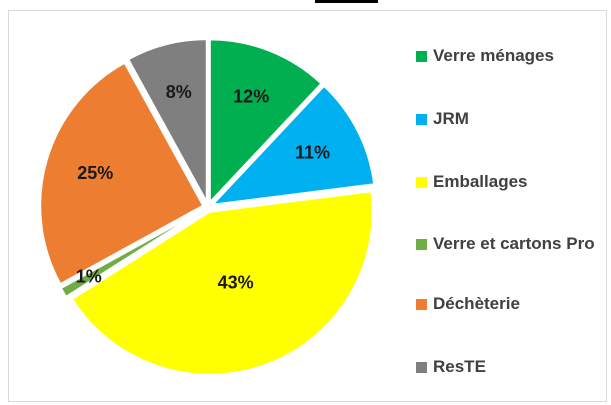 The width and height of the screenshot is (611, 405). I want to click on legend-label: Verre ménages, so click(493, 55).